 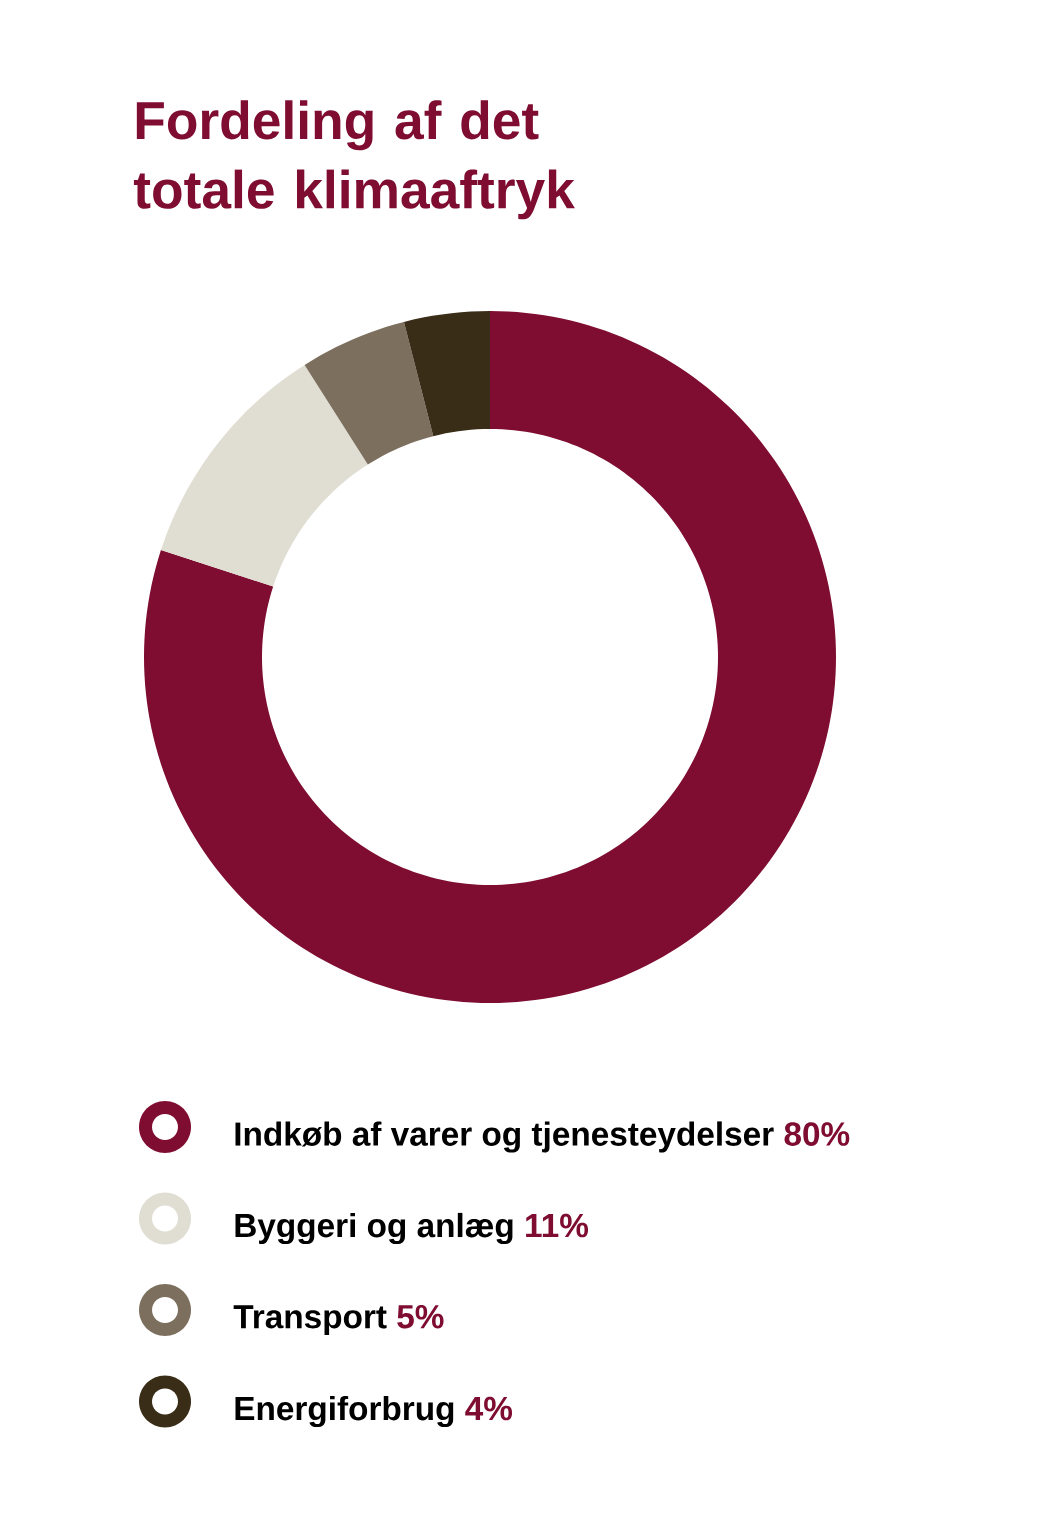 What do you see at coordinates (557, 1225) in the screenshot?
I see `data-label: 11%` at bounding box center [557, 1225].